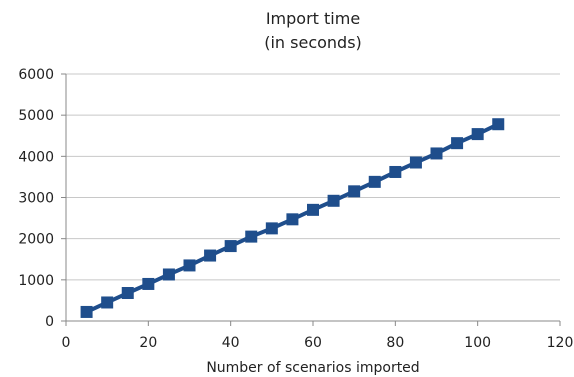  What do you see at coordinates (312, 368) in the screenshot?
I see `x-axis-label: Number of scenarios imported` at bounding box center [312, 368].